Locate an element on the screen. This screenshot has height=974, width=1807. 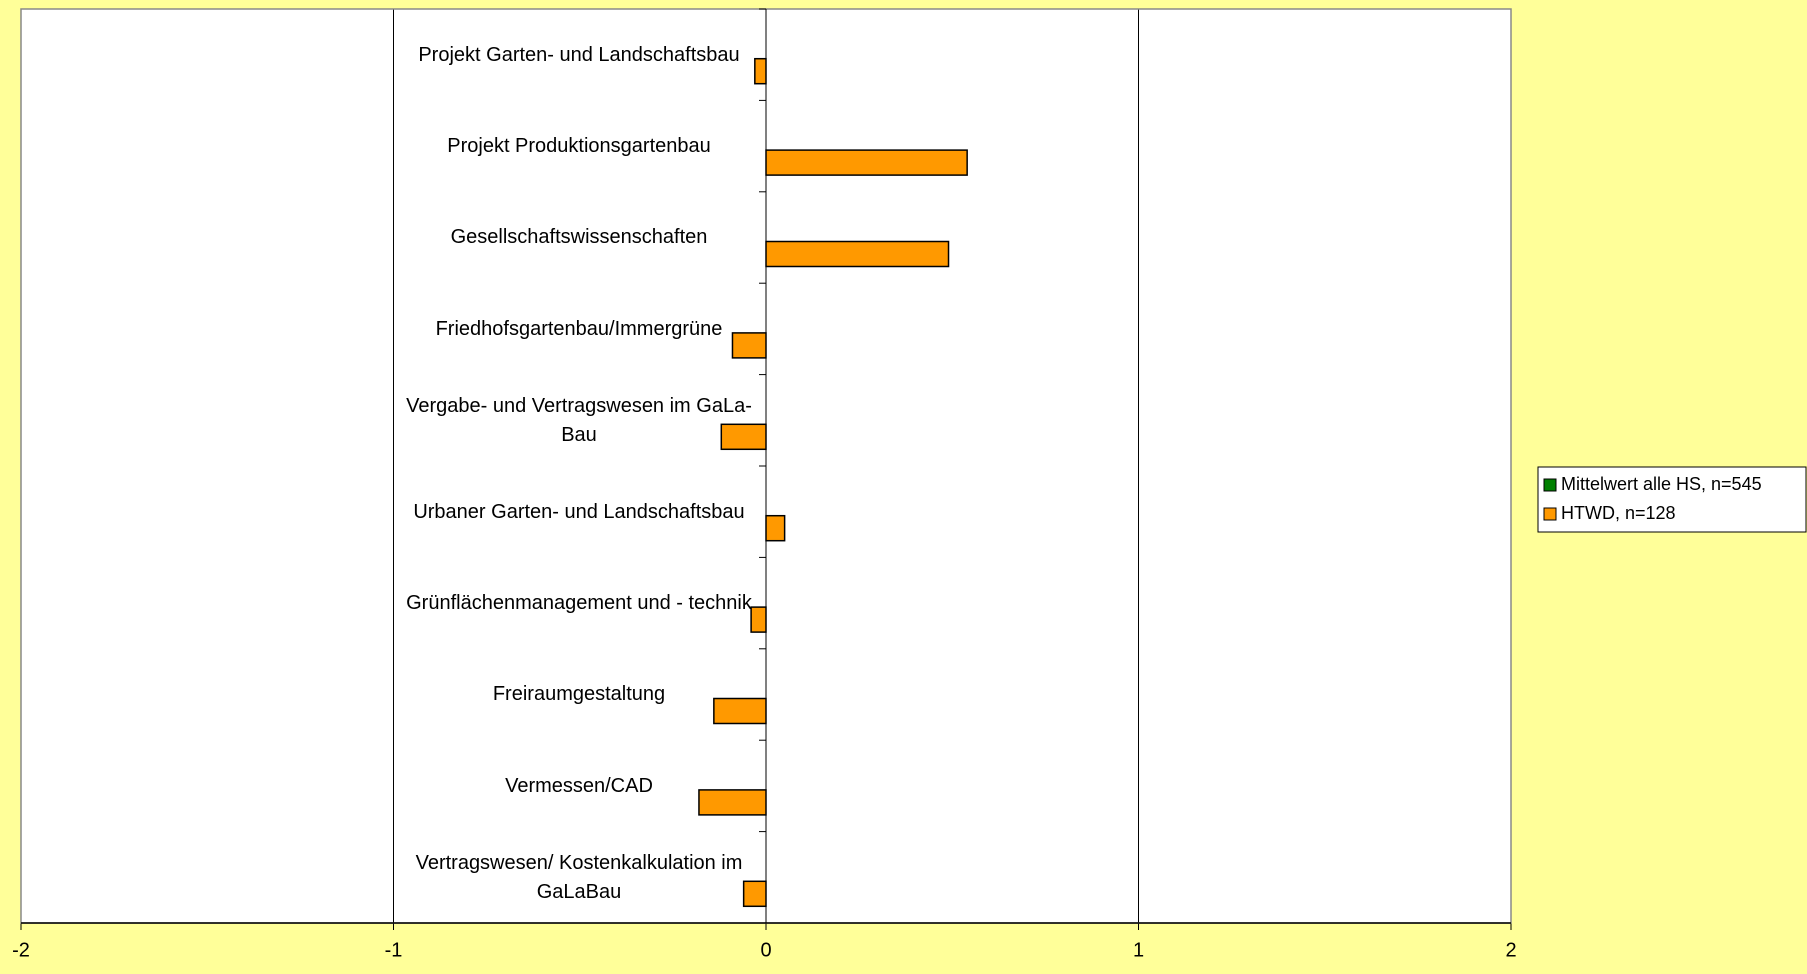
y-tick-label: Grünflächenmanagement und - technik is located at coordinates (579, 602).